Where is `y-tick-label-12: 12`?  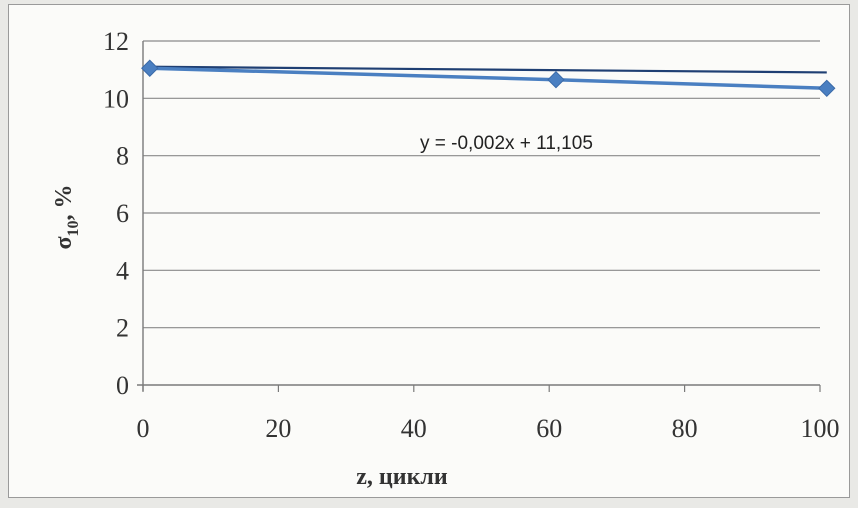
y-tick-label-12: 12 is located at coordinates (116, 41).